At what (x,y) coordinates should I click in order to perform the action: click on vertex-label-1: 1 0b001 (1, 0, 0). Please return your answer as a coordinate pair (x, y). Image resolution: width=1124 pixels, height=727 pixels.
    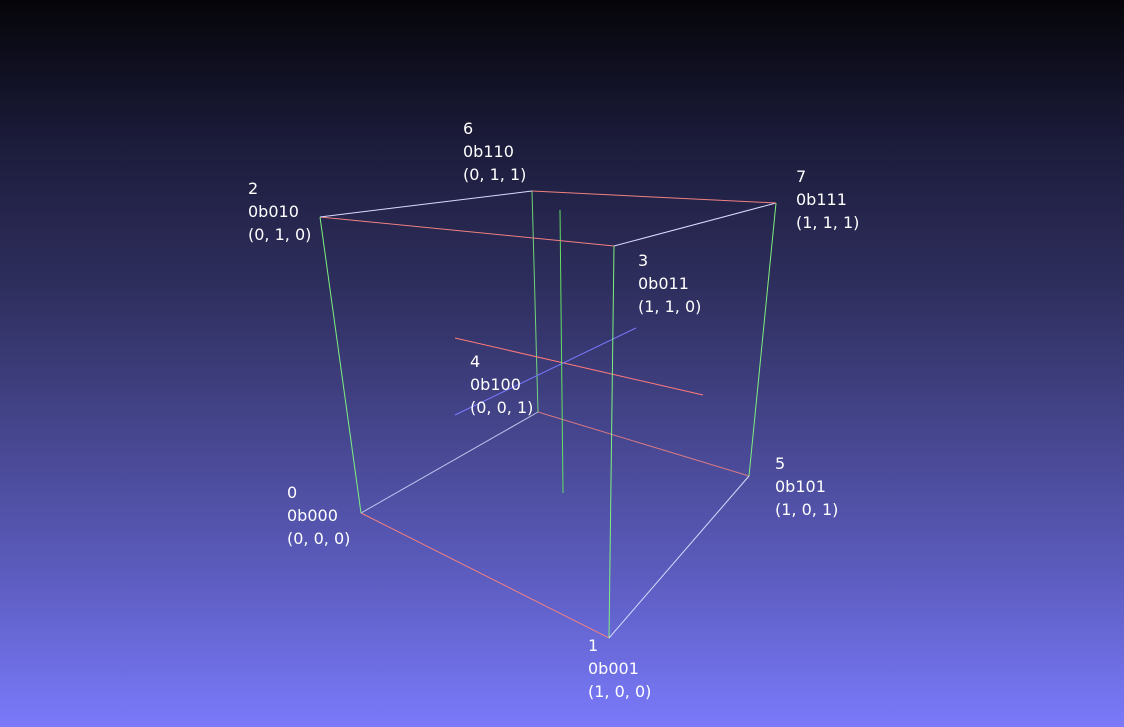
    Looking at the image, I should click on (619, 668).